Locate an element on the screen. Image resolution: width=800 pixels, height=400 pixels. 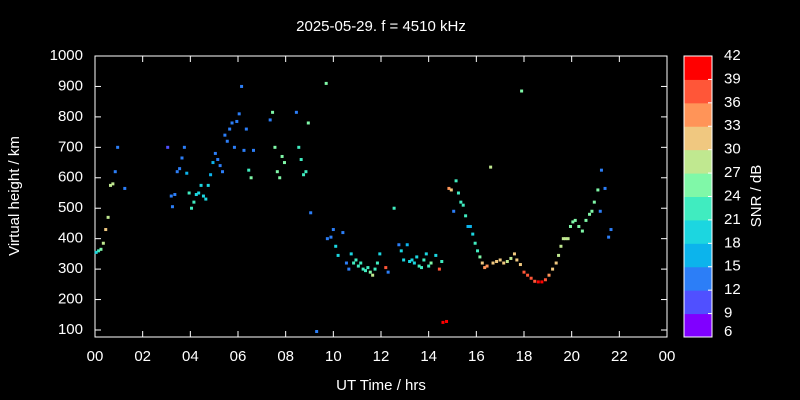
y-tick-label: 1000 is located at coordinates (66, 55).